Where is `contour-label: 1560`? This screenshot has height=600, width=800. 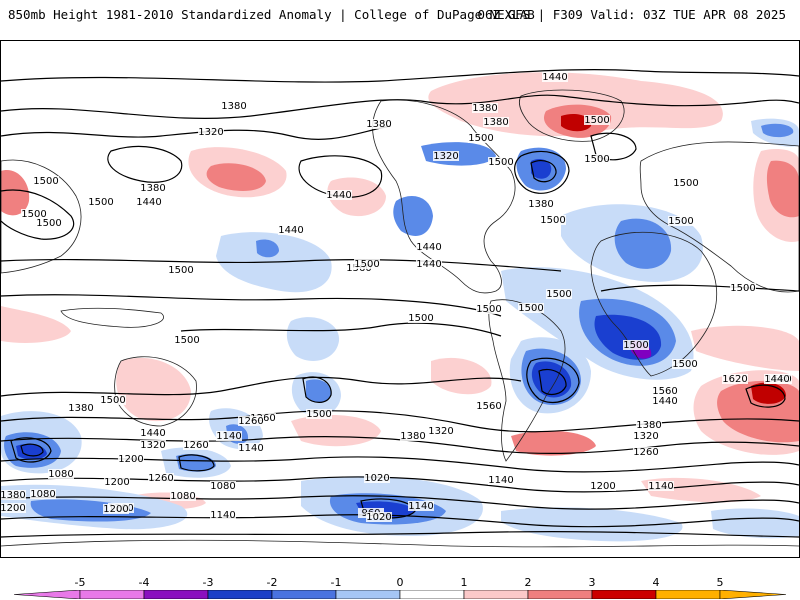
contour-label: 1560 is located at coordinates (664, 391).